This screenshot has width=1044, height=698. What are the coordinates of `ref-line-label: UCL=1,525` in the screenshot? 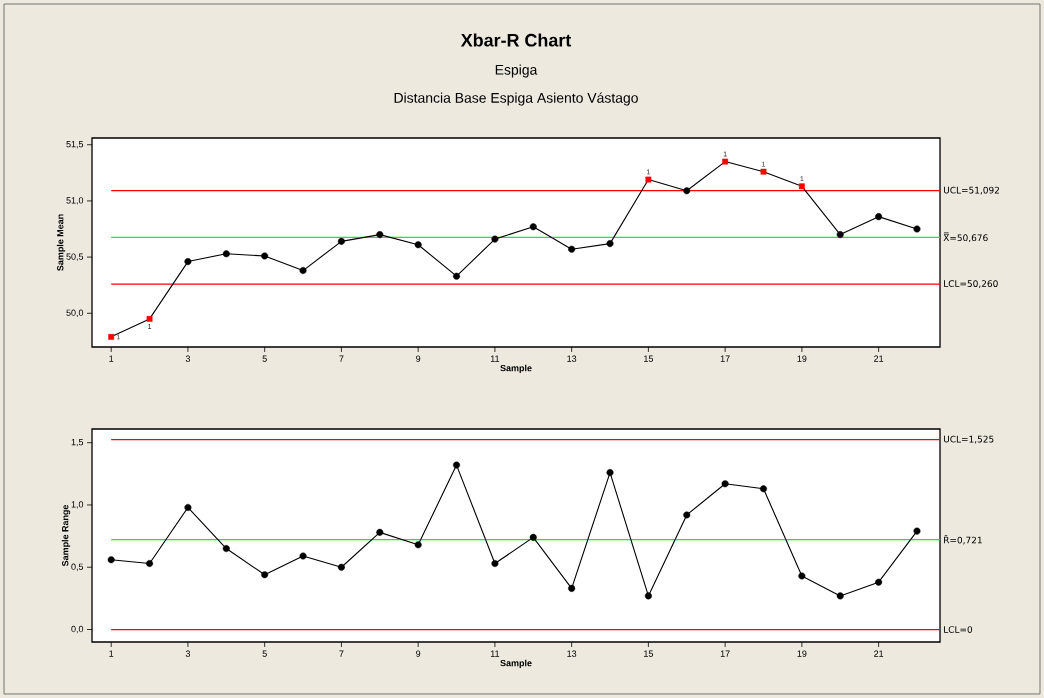 It's located at (968, 439).